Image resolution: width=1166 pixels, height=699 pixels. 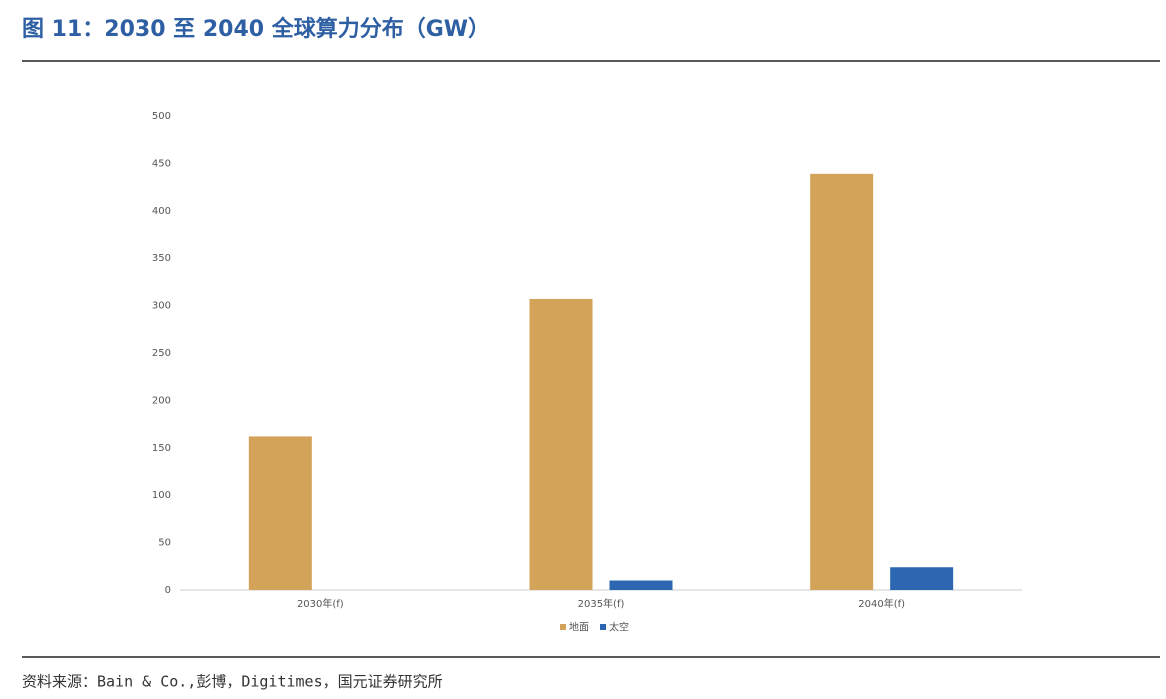 I want to click on y-tick-label: 0, so click(x=168, y=590).